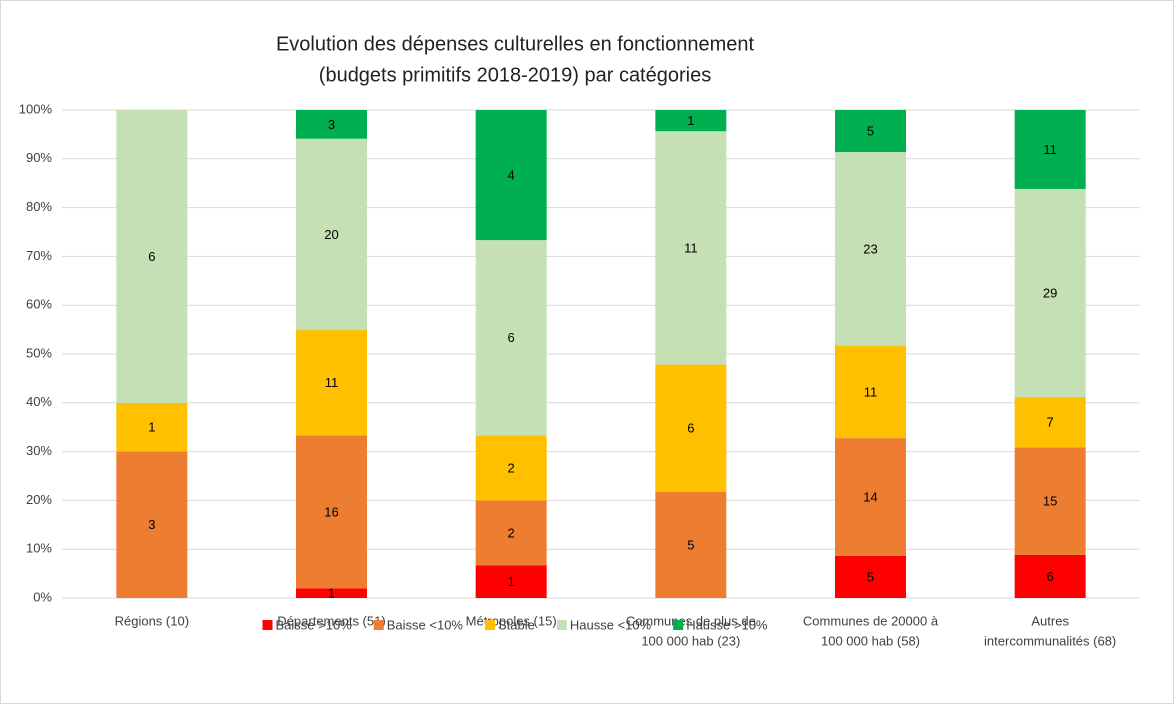  What do you see at coordinates (39, 352) in the screenshot?
I see `y-tick-label: 50%` at bounding box center [39, 352].